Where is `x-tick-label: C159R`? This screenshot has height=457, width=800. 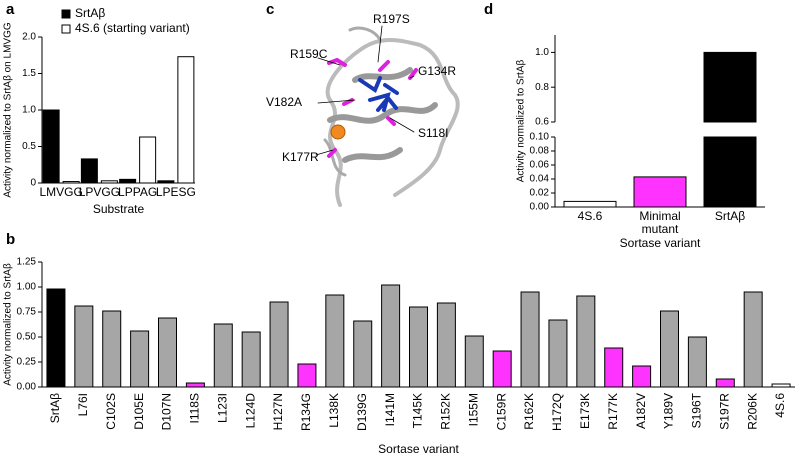 x-tick-label: C159R is located at coordinates (501, 412).